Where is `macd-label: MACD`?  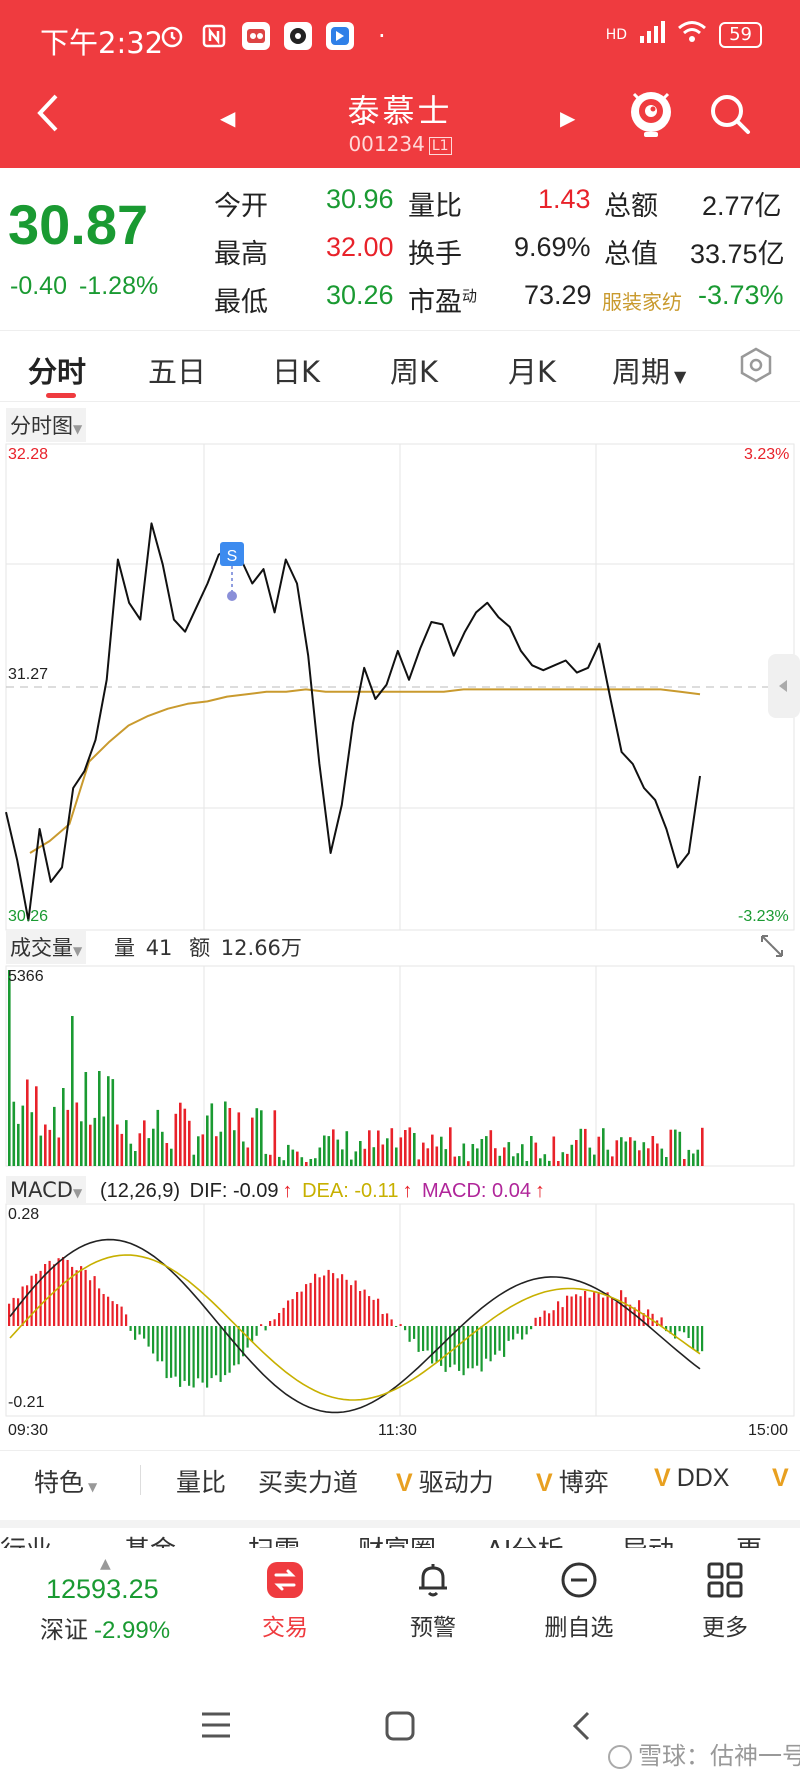
macd-label: MACD is located at coordinates (41, 1190).